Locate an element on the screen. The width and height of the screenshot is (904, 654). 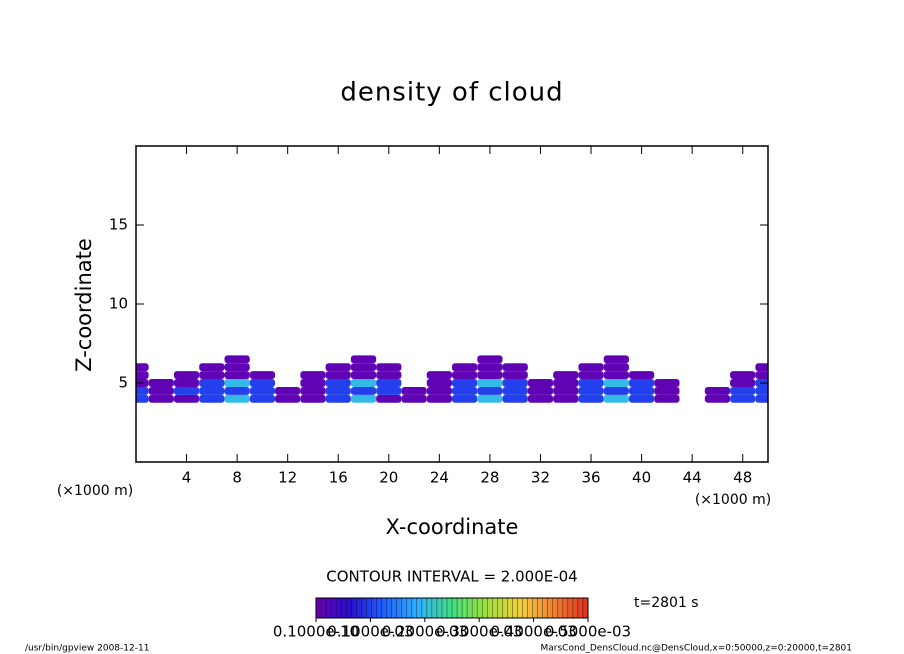
y-axis-title: Z-coordinate is located at coordinates (84, 305).